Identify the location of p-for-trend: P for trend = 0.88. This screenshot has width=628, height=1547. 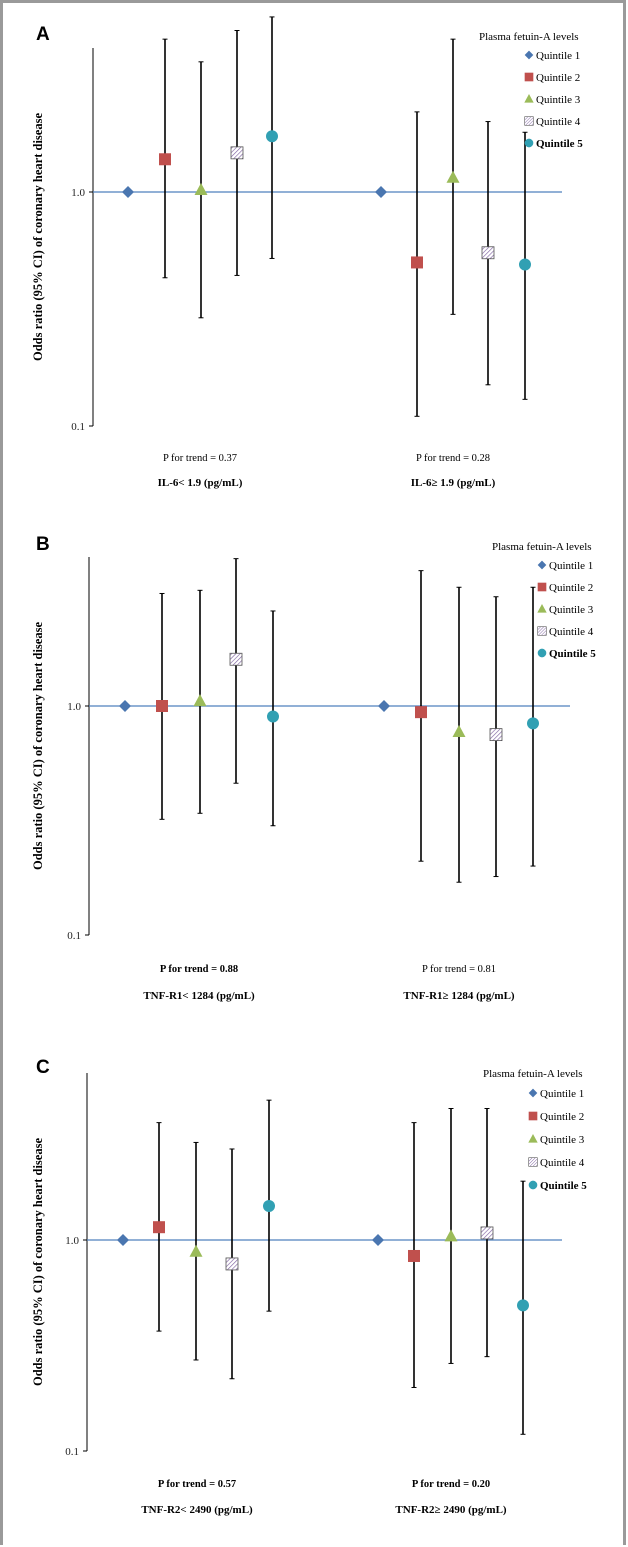
(199, 969).